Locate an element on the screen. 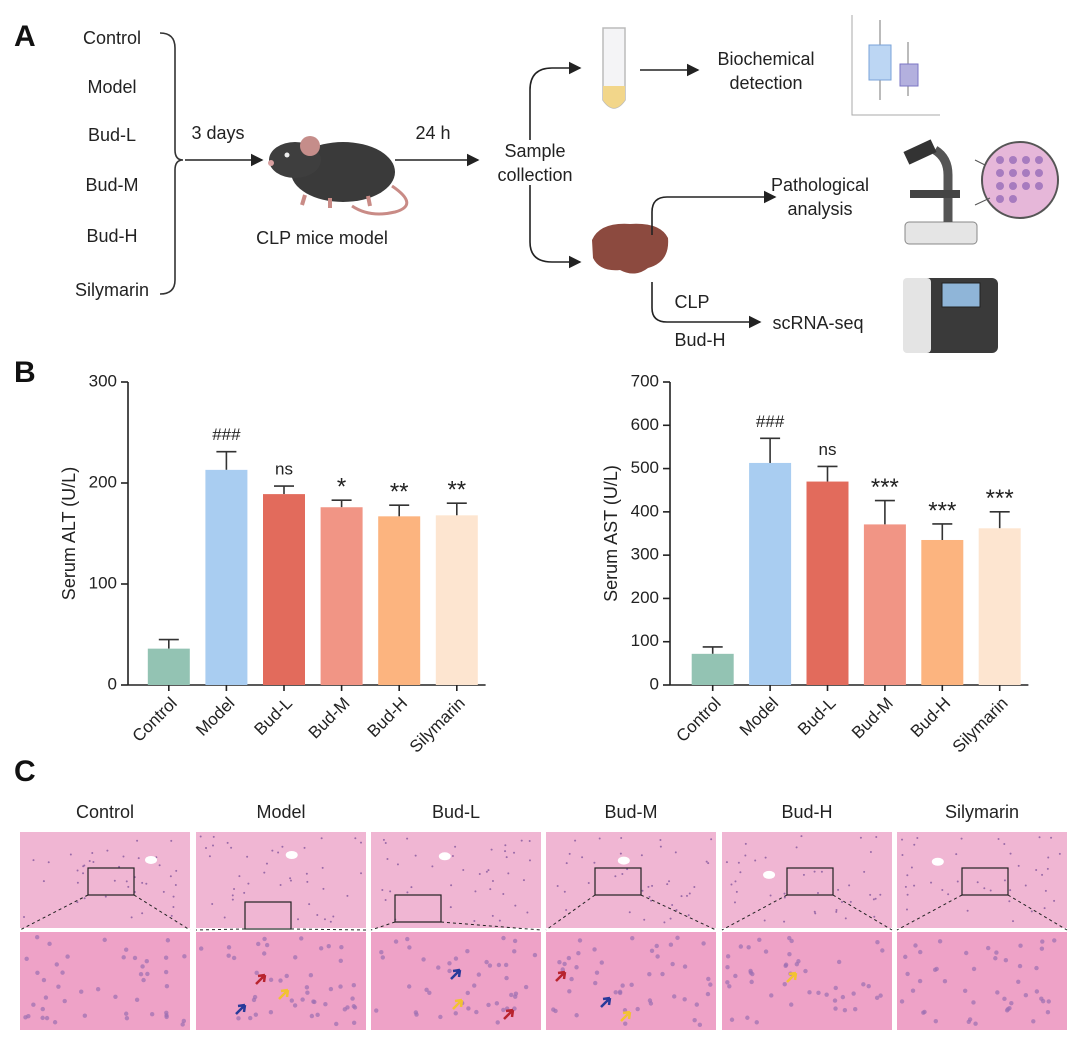 The height and width of the screenshot is (1041, 1080). column-label: Bud-H is located at coordinates (806, 812).